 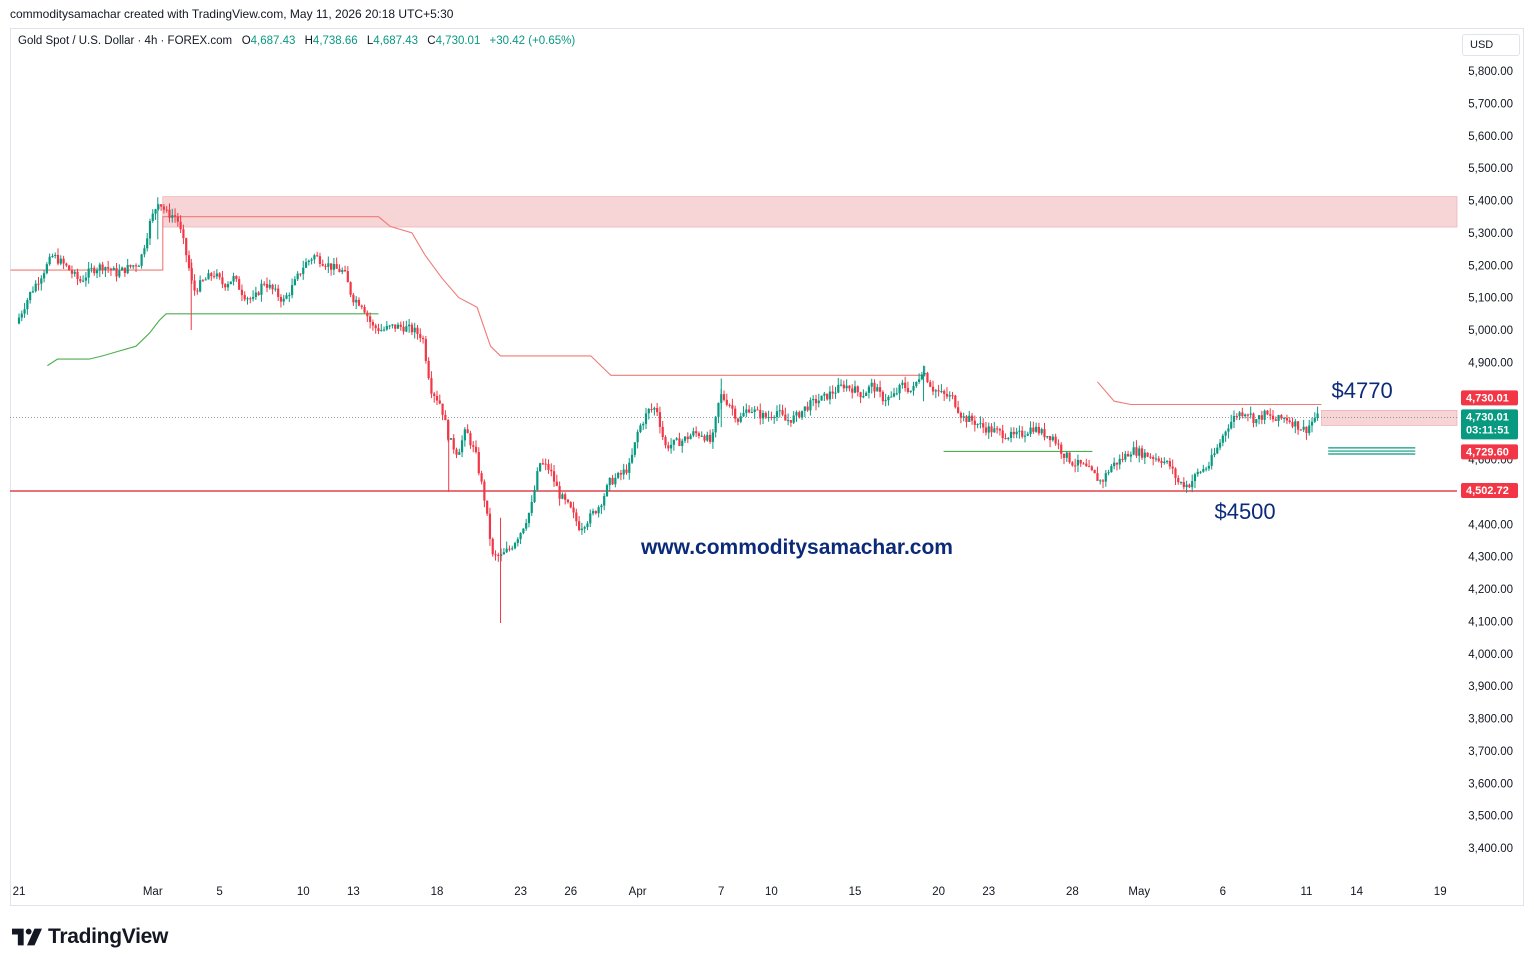 What do you see at coordinates (1487, 417) in the screenshot?
I see `last-price-tag-text: 4,730.01` at bounding box center [1487, 417].